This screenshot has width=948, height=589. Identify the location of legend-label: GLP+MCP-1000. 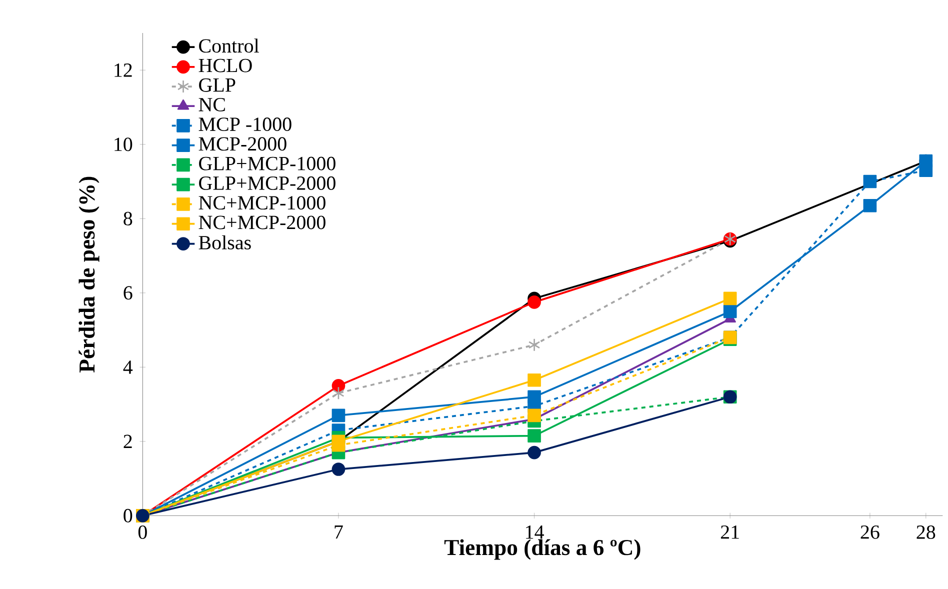
(267, 163).